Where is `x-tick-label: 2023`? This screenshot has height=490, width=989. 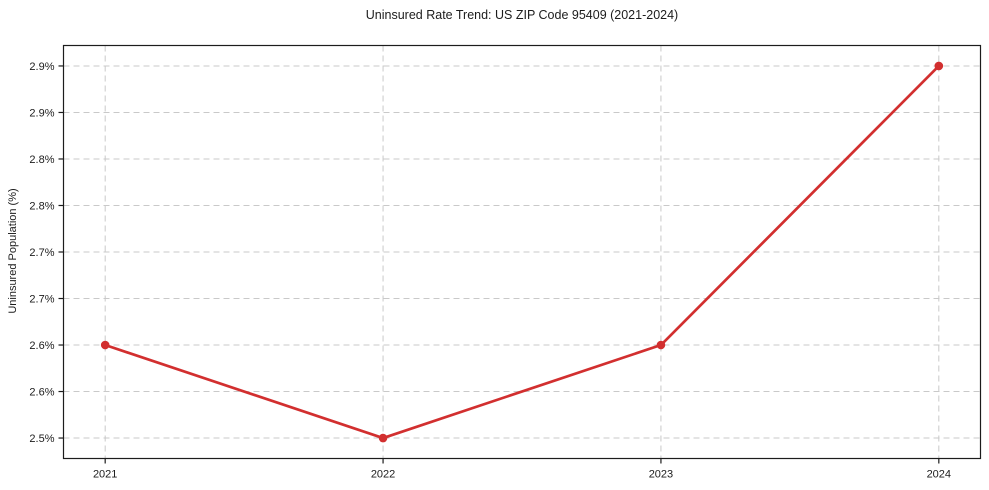
x-tick-label: 2023 is located at coordinates (661, 475).